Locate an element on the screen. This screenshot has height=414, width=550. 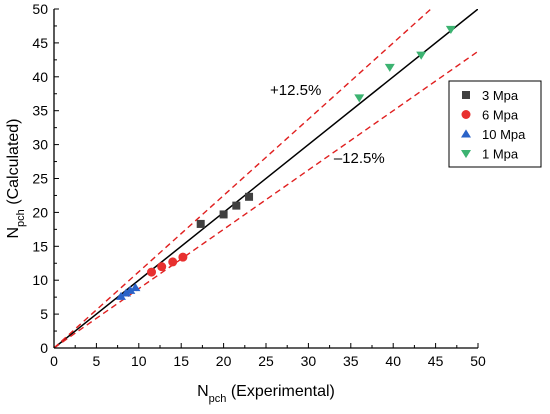
y-tick-label: 25 is located at coordinates (40, 179).